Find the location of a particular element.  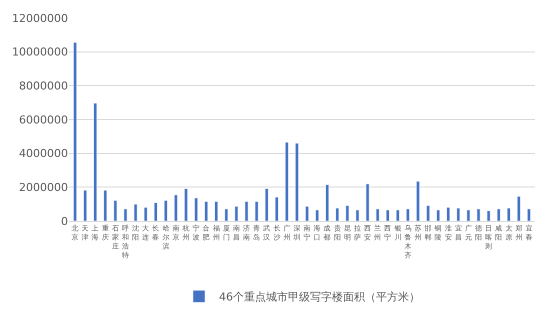

y-tick-label: 0 is located at coordinates (64, 221).